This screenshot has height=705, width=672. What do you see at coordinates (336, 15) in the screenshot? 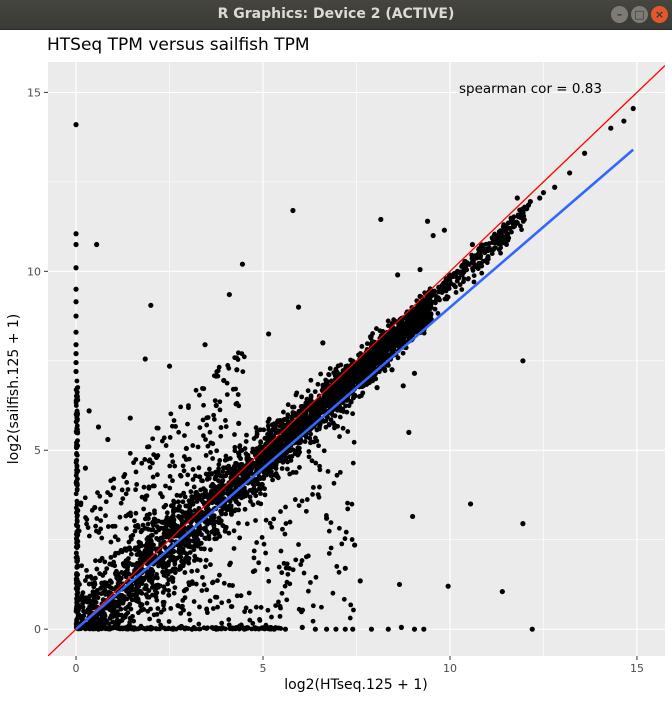
I see `window-titlebar: R Graphics: Device 2 (ACTIVE) – □ ×` at bounding box center [336, 15].